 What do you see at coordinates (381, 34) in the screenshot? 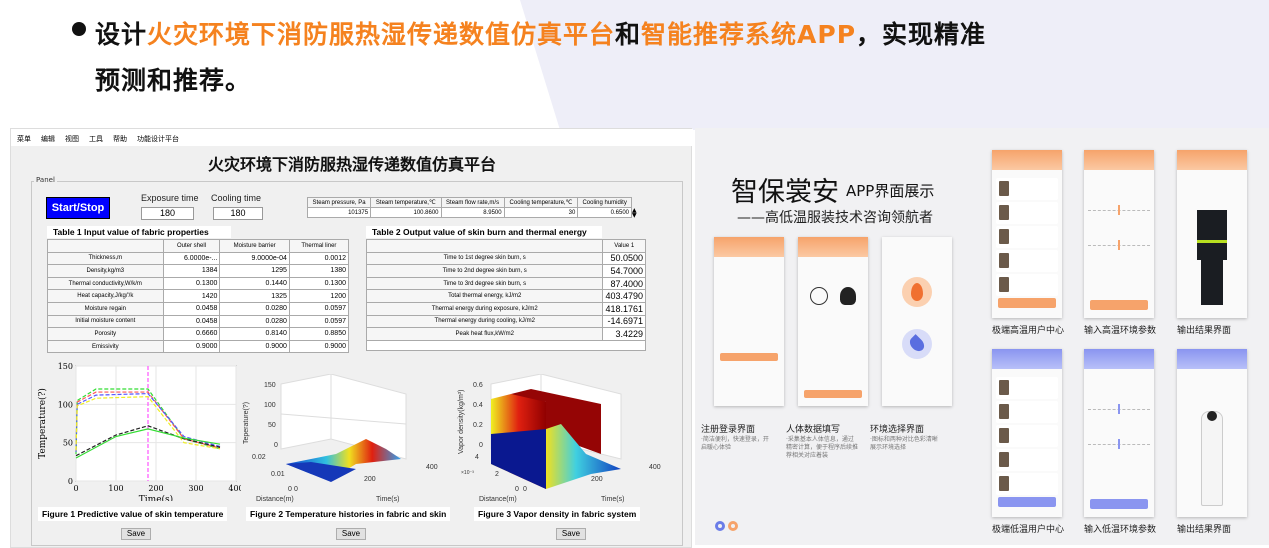
I see `headline-highlight: 火灾环境下消防服热湿传递数值仿真平台` at bounding box center [381, 34].